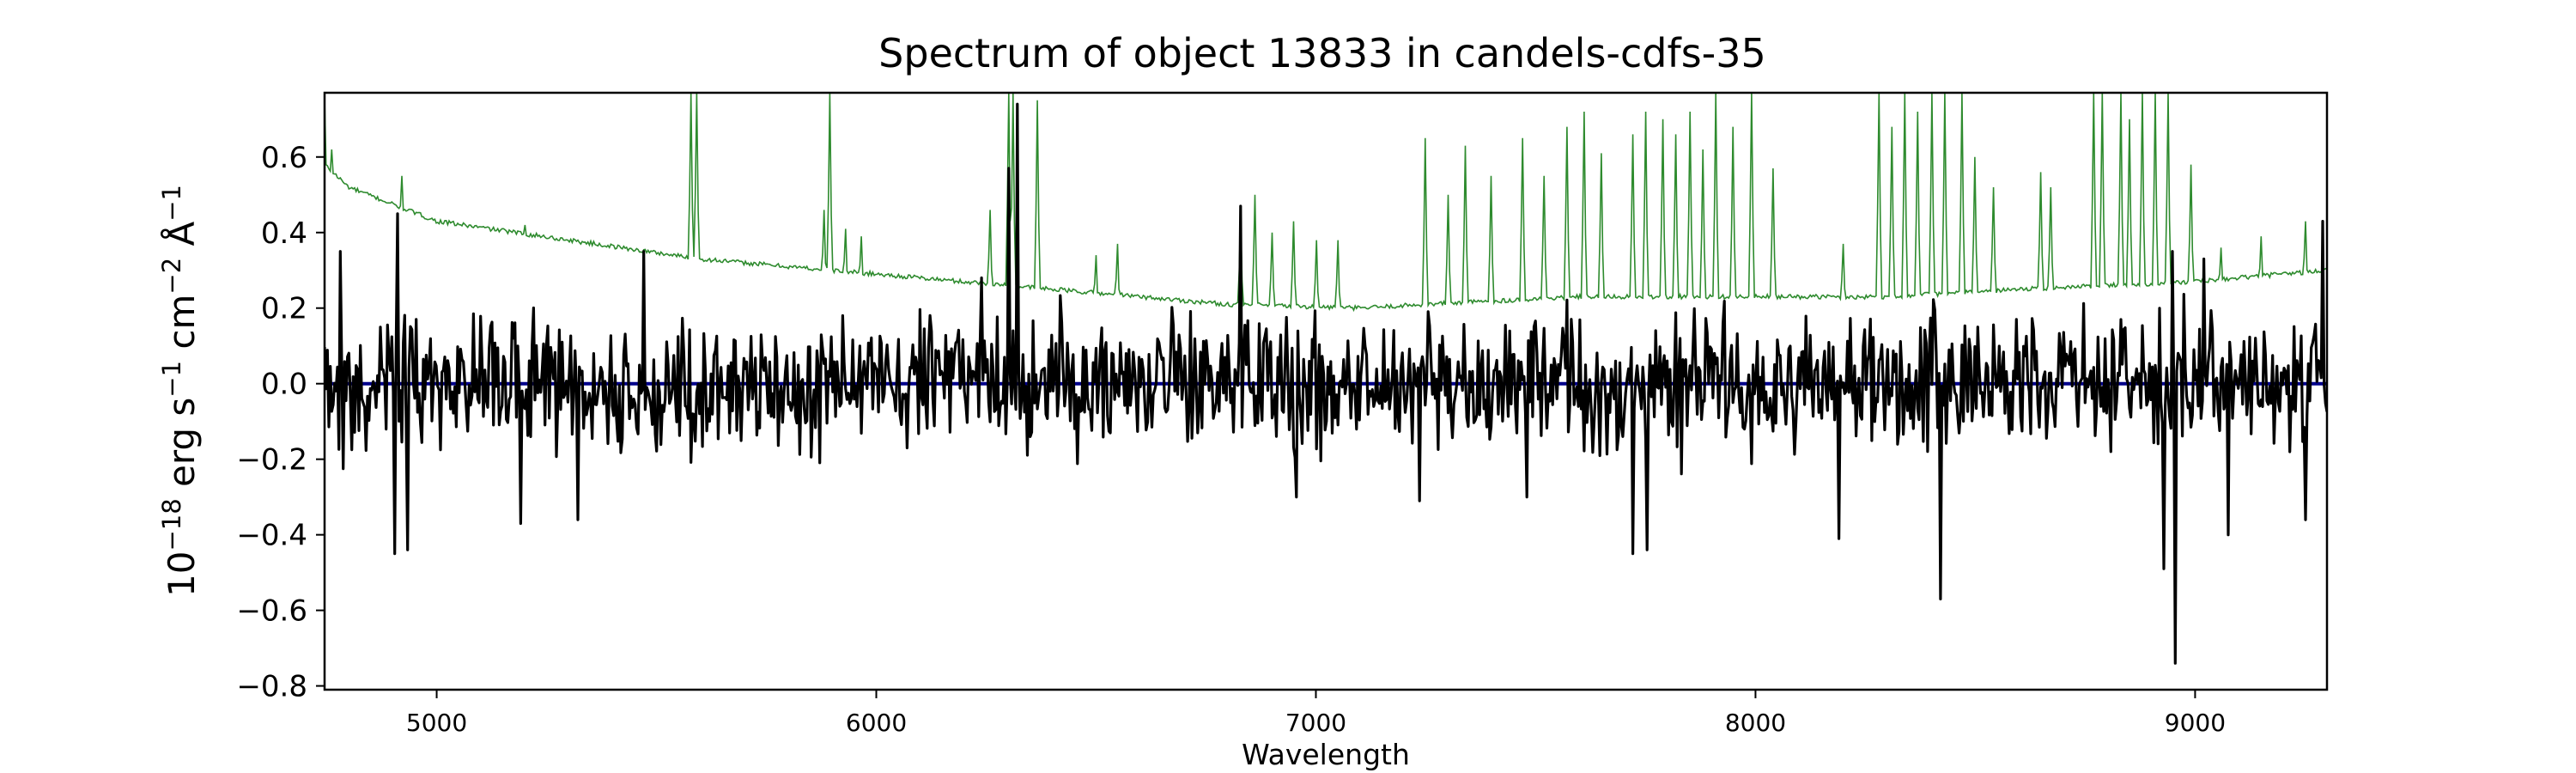 The width and height of the screenshot is (2576, 773). What do you see at coordinates (1326, 754) in the screenshot?
I see `x-axis-label: Wavelength` at bounding box center [1326, 754].